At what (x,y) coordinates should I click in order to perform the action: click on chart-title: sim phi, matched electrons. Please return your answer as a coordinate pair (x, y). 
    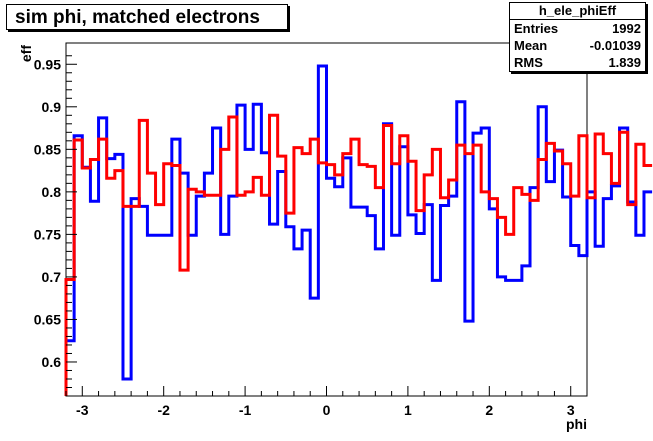
    Looking at the image, I should click on (137, 17).